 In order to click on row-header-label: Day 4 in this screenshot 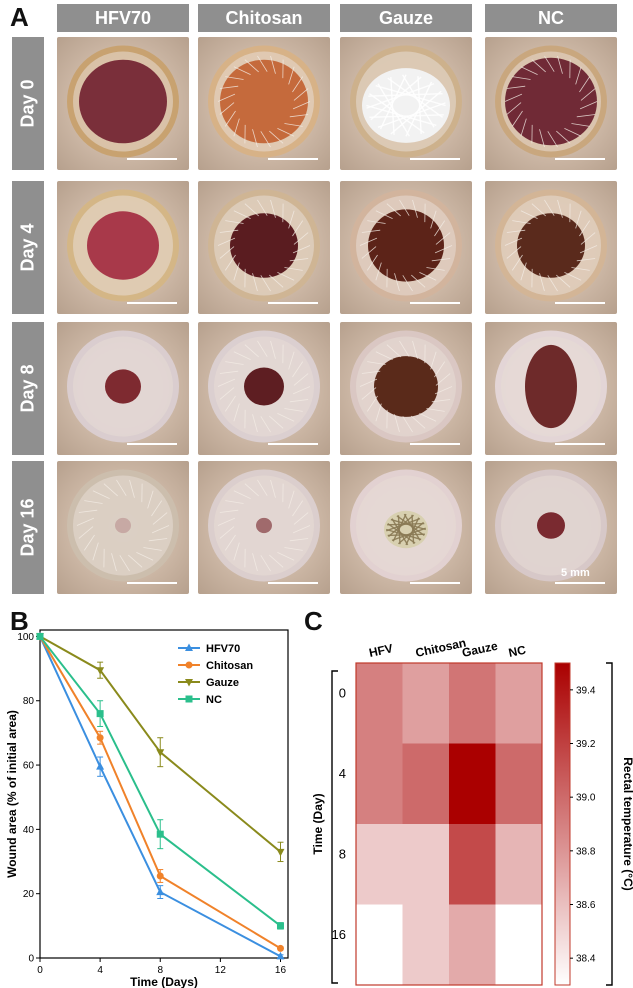, I will do `click(27, 247)`.